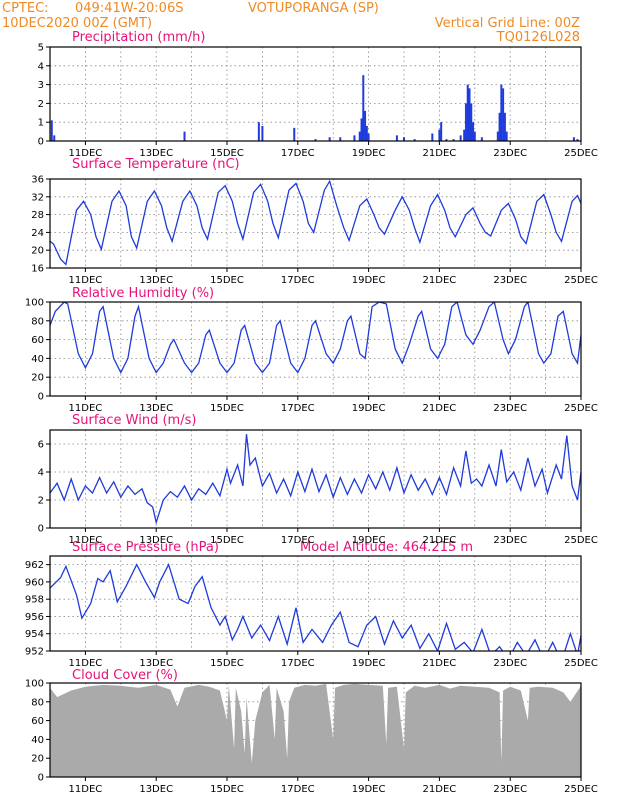 This screenshot has width=618, height=800. I want to click on wind-title: Surface Wind (m/s), so click(134, 420).